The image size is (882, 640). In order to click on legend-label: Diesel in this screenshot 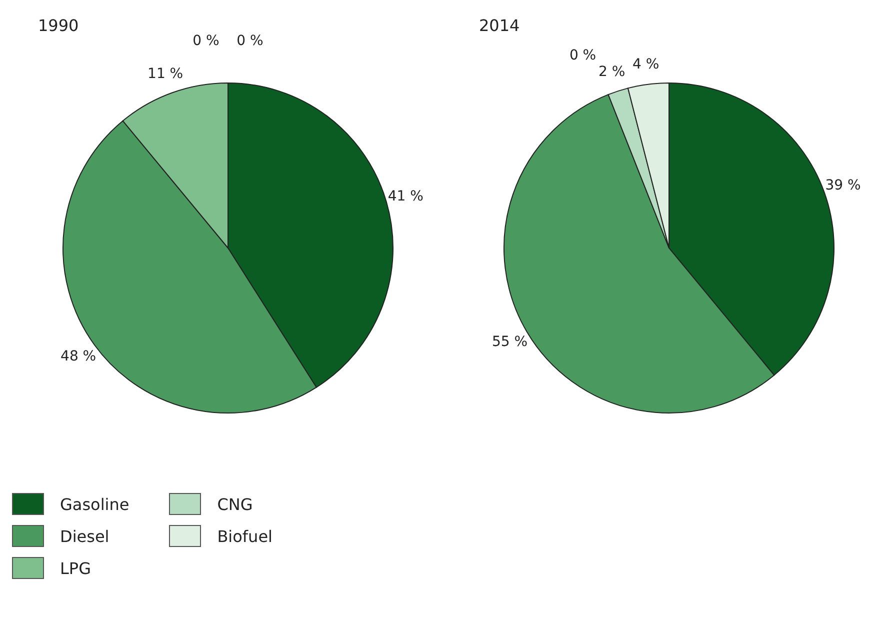, I will do `click(85, 536)`.